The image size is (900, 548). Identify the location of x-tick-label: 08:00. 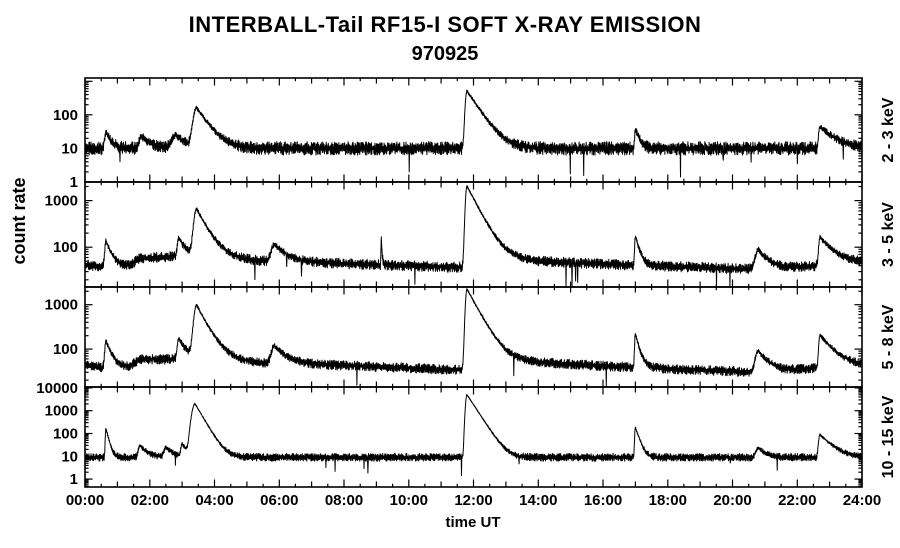
(344, 500).